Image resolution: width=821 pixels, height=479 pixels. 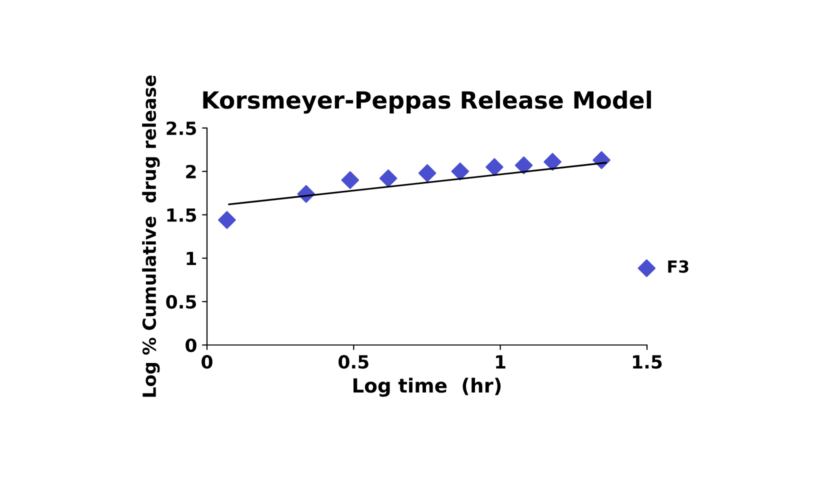 What do you see at coordinates (181, 302) in the screenshot?
I see `y-tick-label: 0.5` at bounding box center [181, 302].